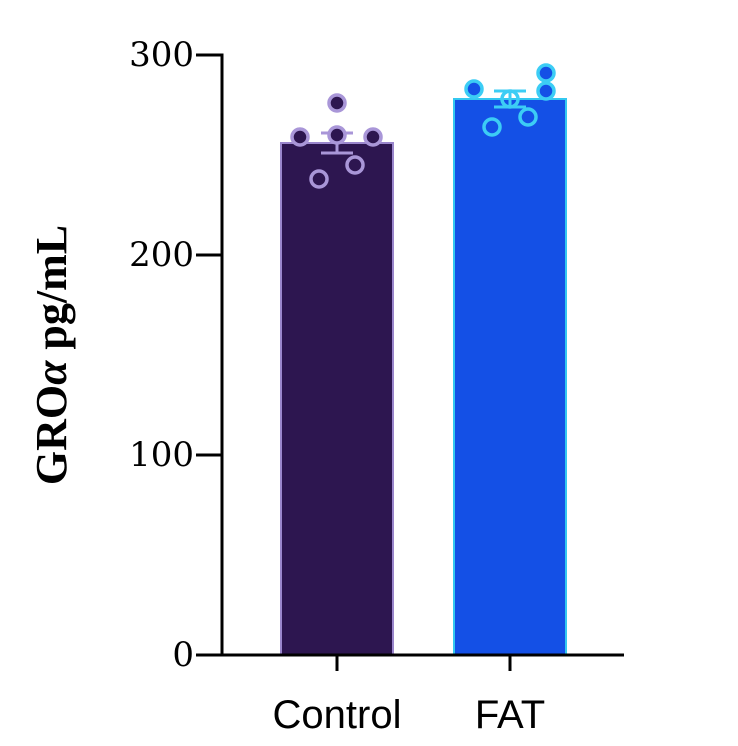 The width and height of the screenshot is (738, 746). Describe the element at coordinates (161, 255) in the screenshot. I see `y-tick-label-200: 200` at that location.